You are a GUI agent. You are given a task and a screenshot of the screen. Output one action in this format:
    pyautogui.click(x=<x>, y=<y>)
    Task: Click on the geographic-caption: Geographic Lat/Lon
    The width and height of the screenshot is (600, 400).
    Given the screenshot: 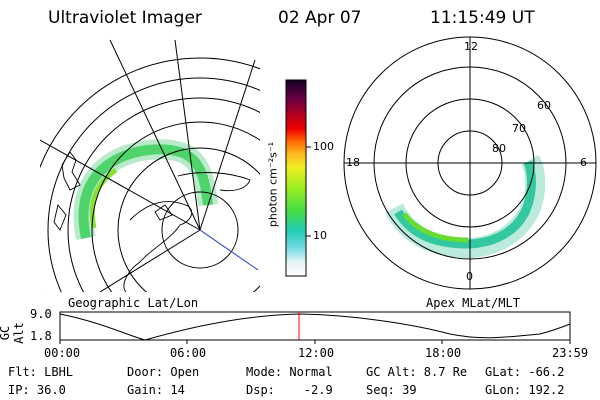 What is the action you would take?
    pyautogui.click(x=133, y=303)
    